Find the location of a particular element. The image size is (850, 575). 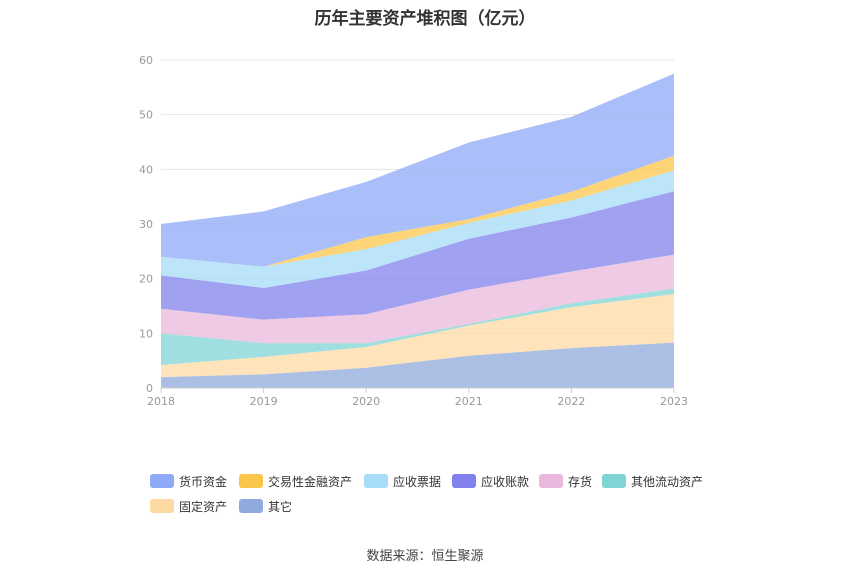

legend-label: 存货 is located at coordinates (580, 481).